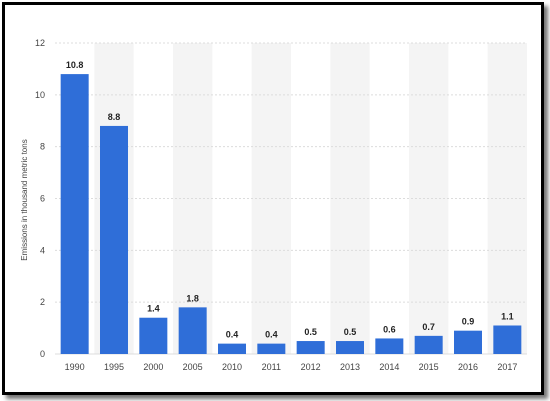  What do you see at coordinates (114, 117) in the screenshot?
I see `data-label: 8.8` at bounding box center [114, 117].